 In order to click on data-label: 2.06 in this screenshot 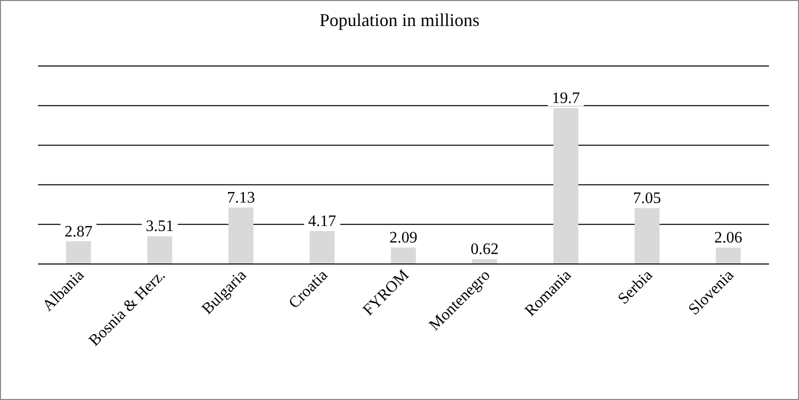, I will do `click(728, 238)`.